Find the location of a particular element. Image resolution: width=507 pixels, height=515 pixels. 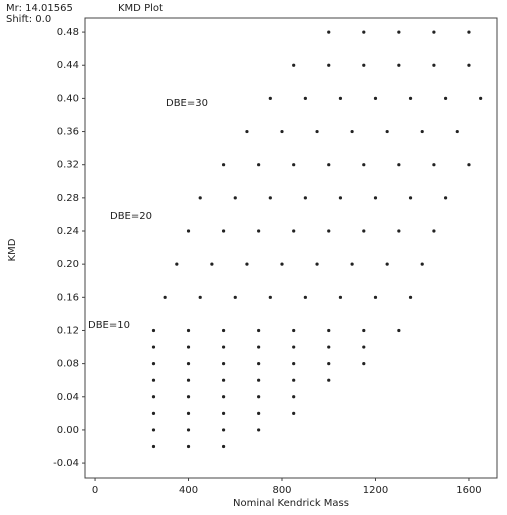

y-tick-label: 0.04 is located at coordinates (68, 397).